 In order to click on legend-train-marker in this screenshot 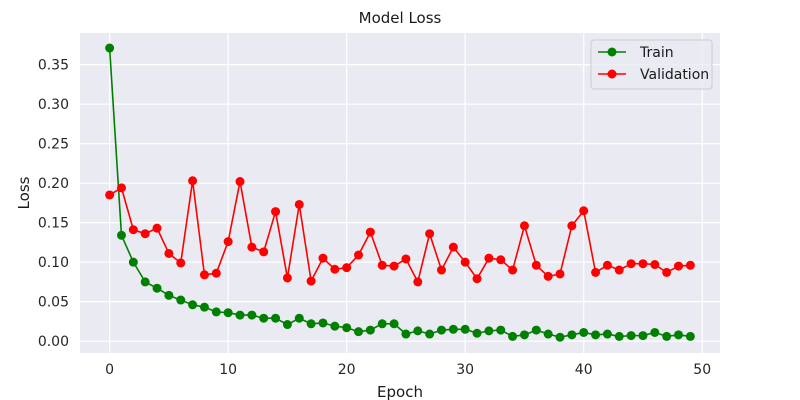, I will do `click(612, 52)`.